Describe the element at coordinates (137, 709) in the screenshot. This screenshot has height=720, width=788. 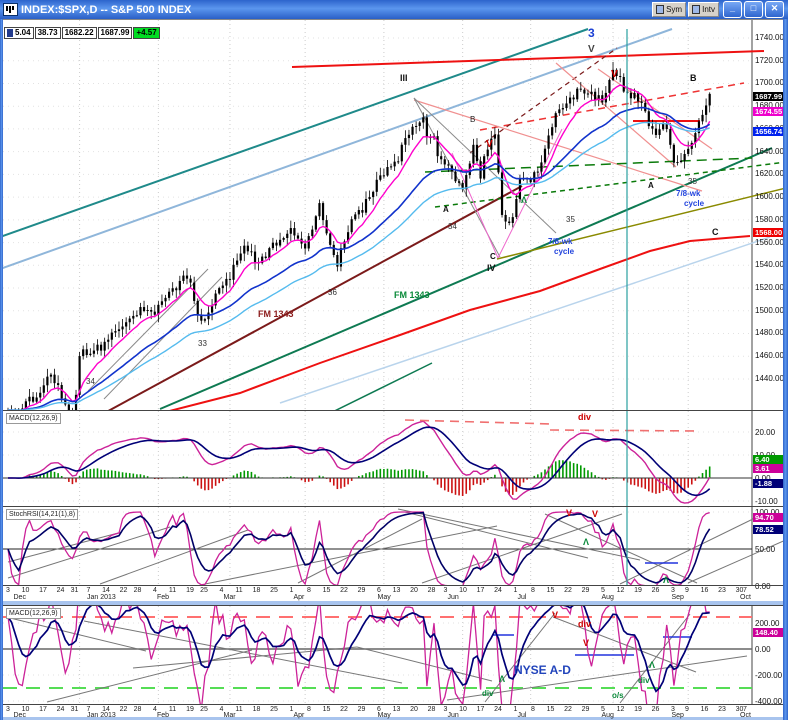
I see `date-label: 28` at that location.